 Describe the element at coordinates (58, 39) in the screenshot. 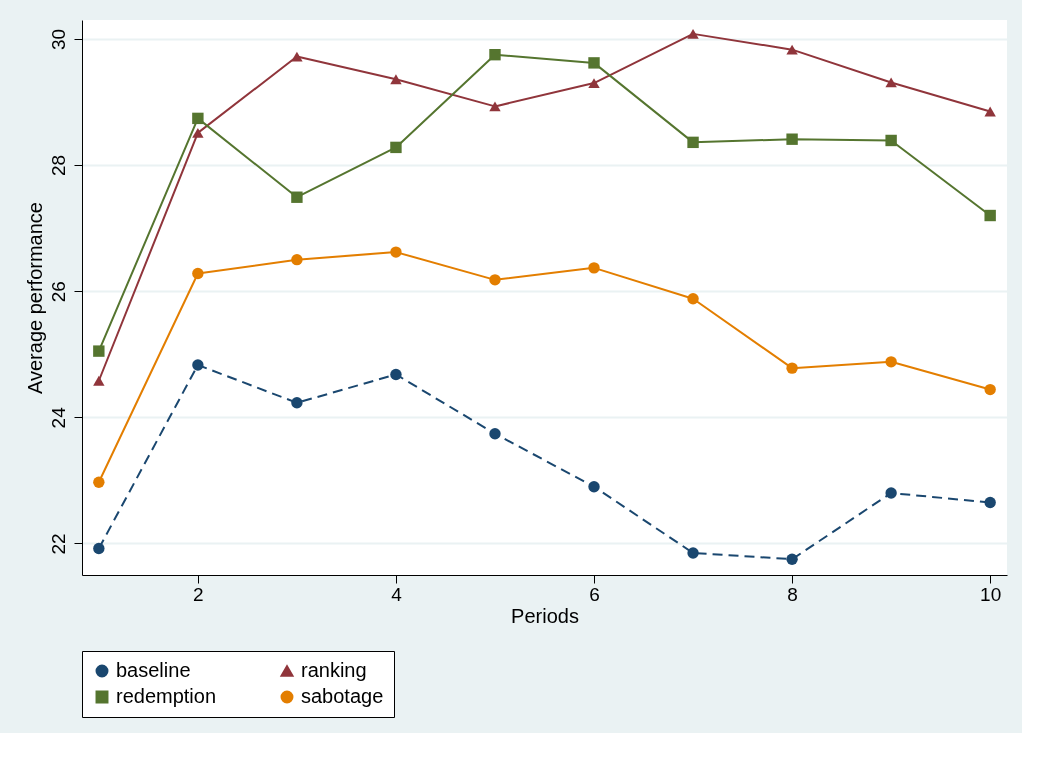

I see `y-tick-label: 30` at that location.